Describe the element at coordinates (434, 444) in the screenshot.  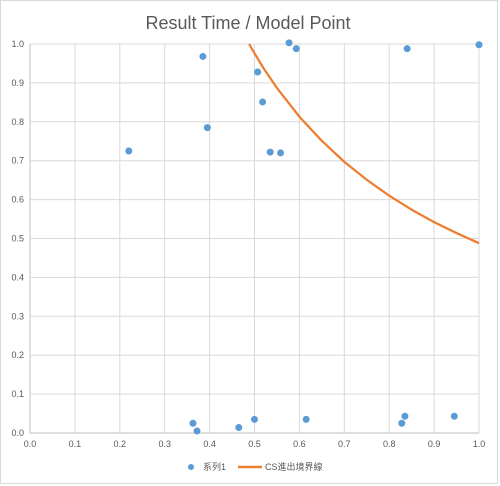
I see `x-tick-label: 0.9` at that location.